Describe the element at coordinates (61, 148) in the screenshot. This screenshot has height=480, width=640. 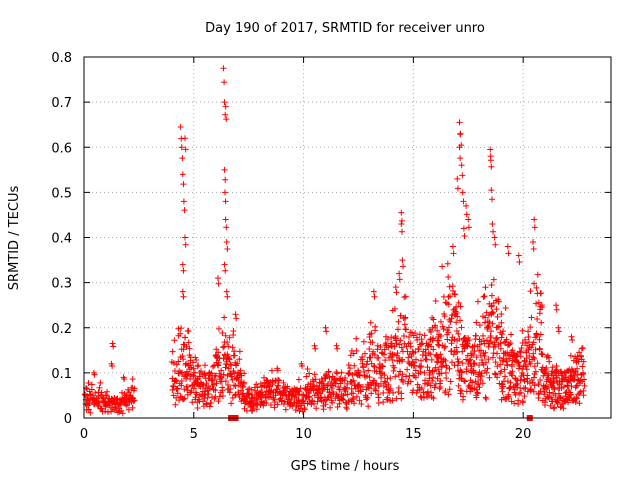
I see `y-tick-label-6: 0.6` at that location.